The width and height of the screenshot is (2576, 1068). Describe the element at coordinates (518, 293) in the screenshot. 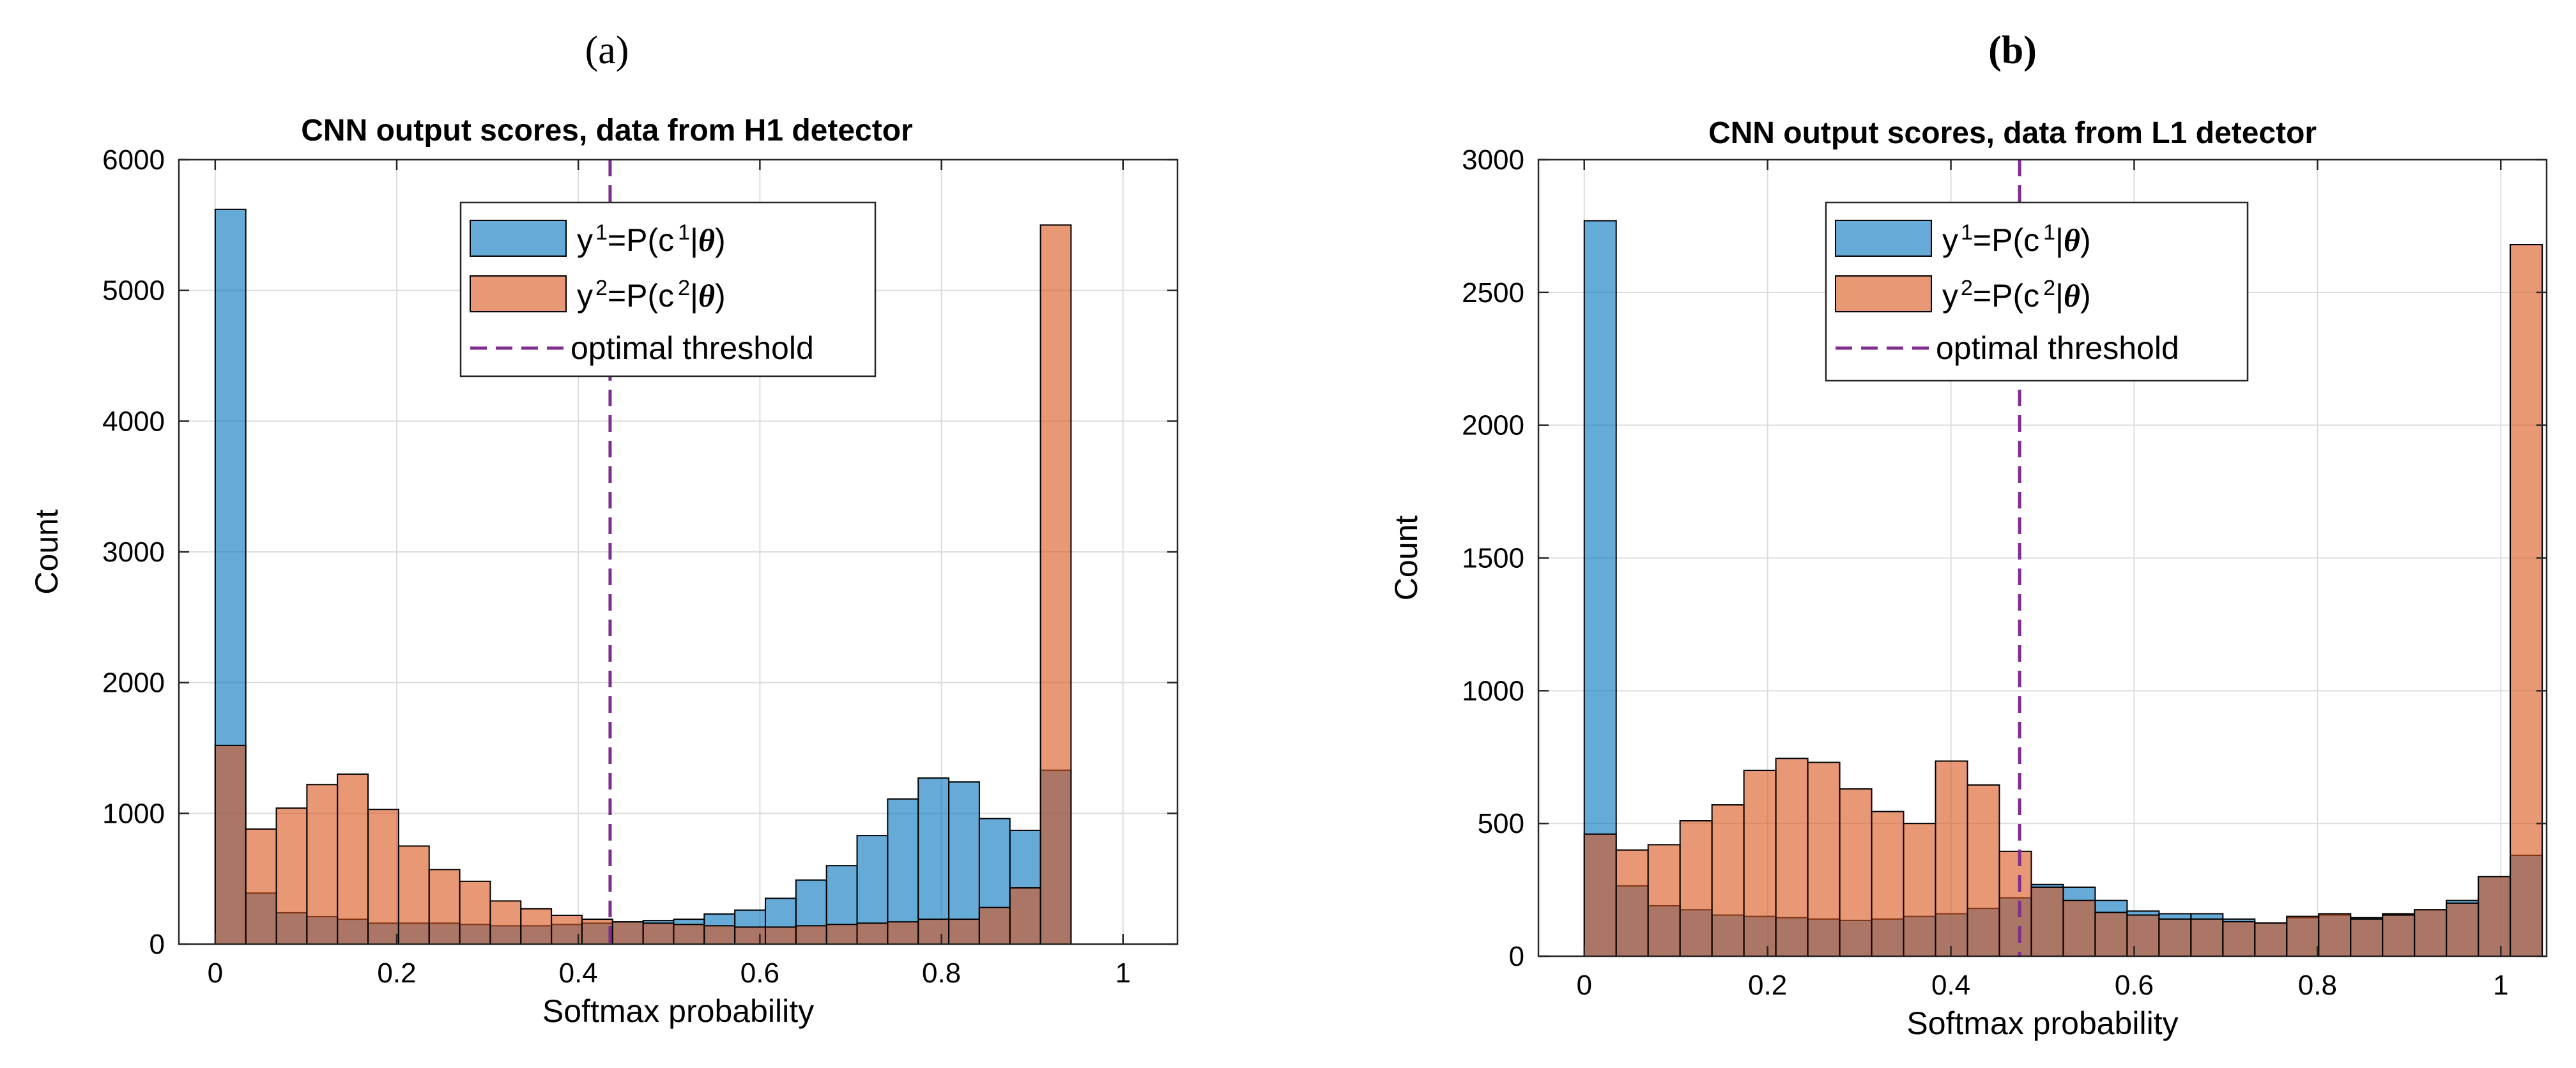

I see `legend-swatch-y2` at that location.